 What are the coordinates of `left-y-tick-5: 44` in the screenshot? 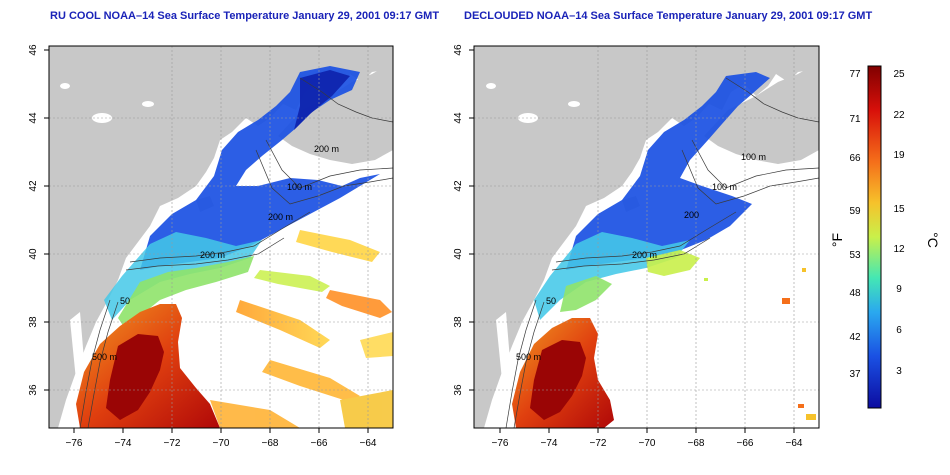 It's located at (33, 118).